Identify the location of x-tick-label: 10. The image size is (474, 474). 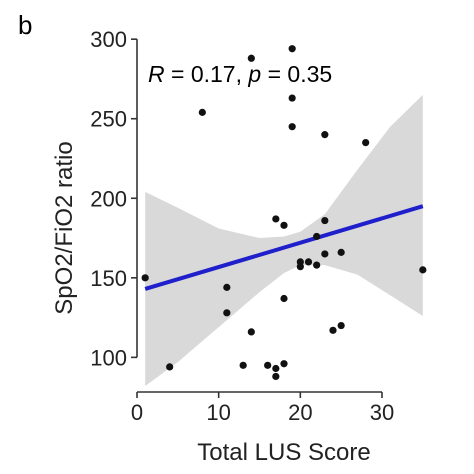
(218, 412).